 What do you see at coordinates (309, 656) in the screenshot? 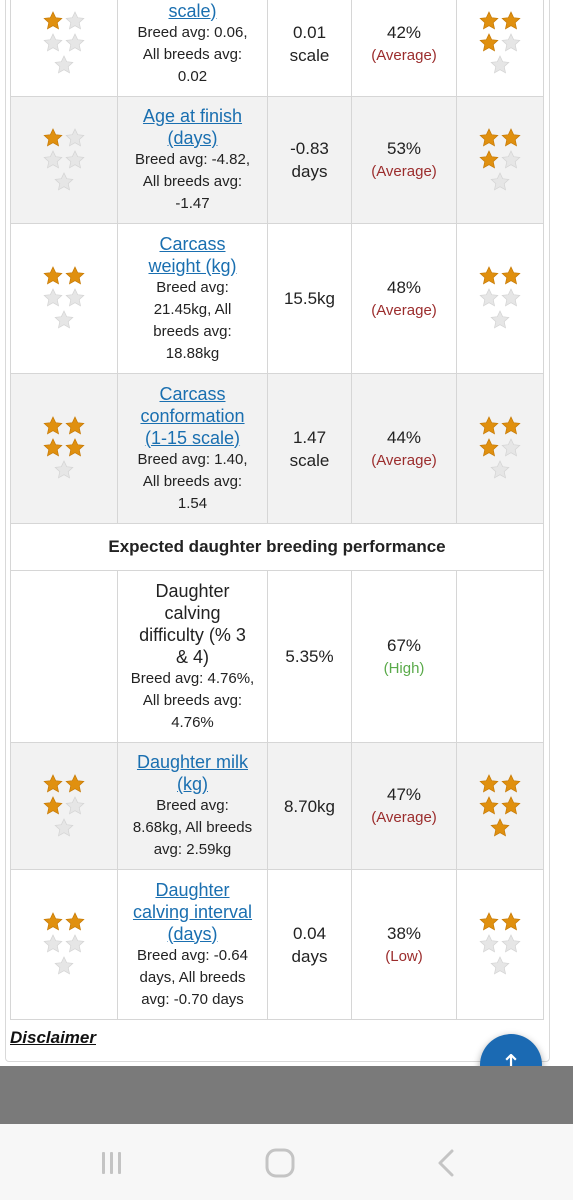
I see `index-value: 5.35%` at bounding box center [309, 656].